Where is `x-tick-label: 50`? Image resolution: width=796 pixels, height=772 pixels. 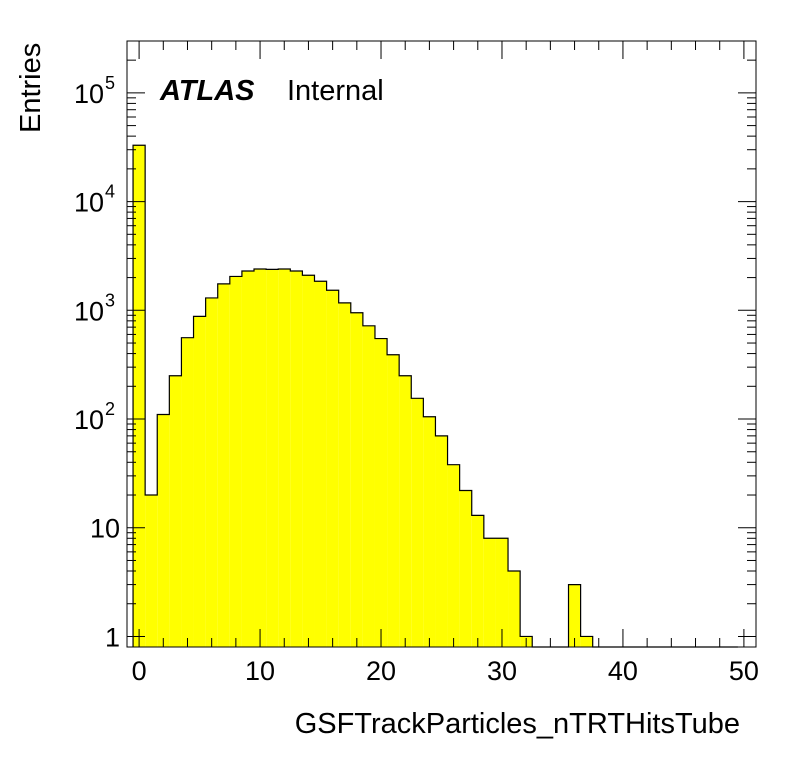 x-tick-label: 50 is located at coordinates (744, 671).